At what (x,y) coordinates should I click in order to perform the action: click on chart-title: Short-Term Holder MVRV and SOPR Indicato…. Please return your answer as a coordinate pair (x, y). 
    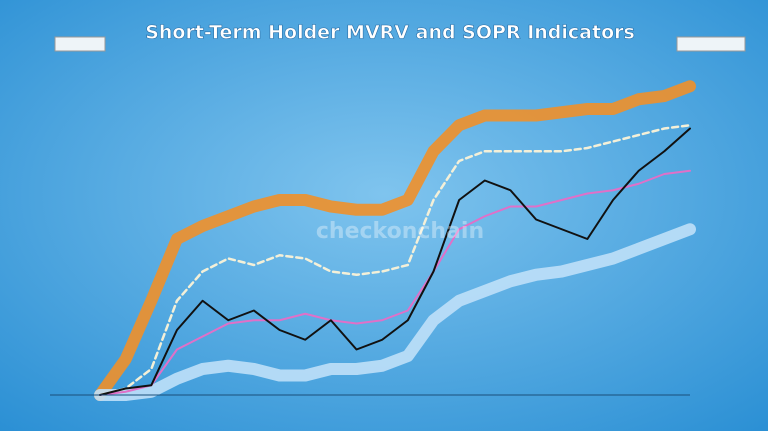
    Looking at the image, I should click on (390, 33).